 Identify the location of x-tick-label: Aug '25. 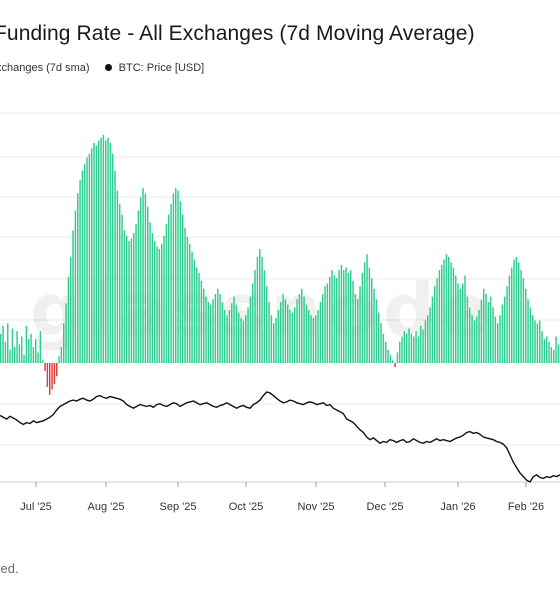
(106, 507).